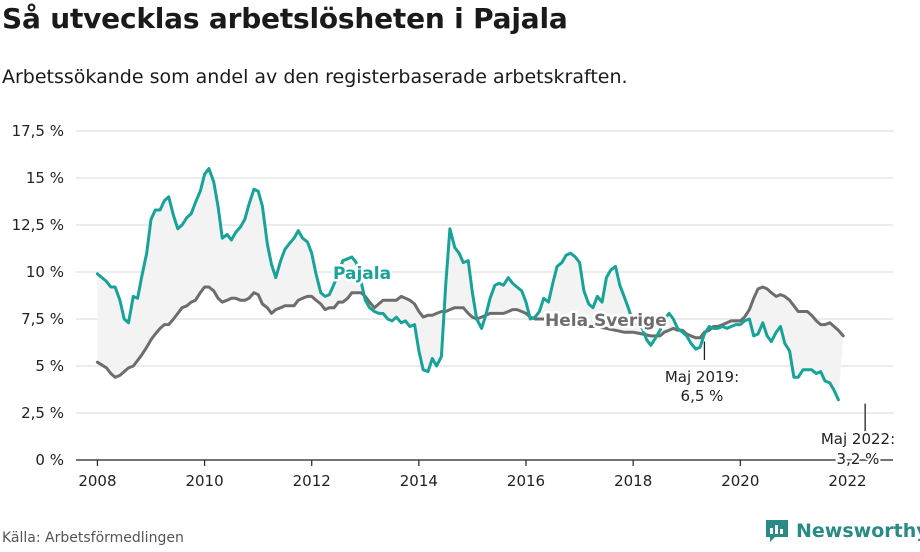 The width and height of the screenshot is (920, 552). Describe the element at coordinates (45, 178) in the screenshot. I see `y-tick-label: 15 %` at that location.